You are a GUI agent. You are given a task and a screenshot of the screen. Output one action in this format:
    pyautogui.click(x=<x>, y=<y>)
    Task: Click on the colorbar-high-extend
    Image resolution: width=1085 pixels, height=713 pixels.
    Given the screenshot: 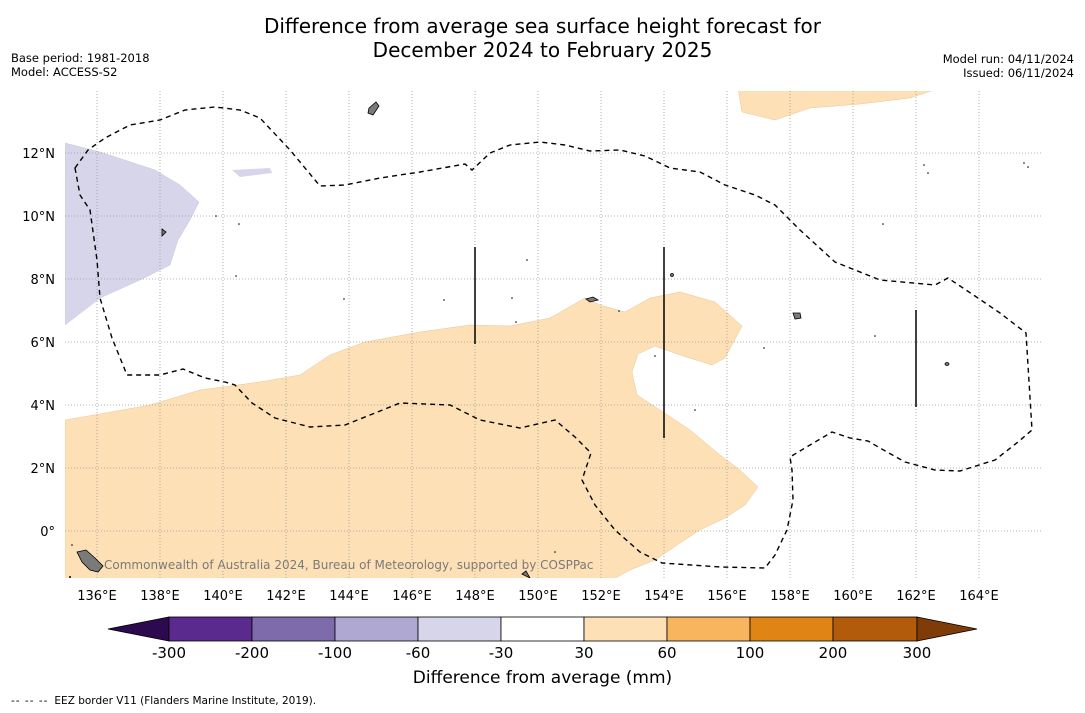 What is the action you would take?
    pyautogui.click(x=947, y=629)
    